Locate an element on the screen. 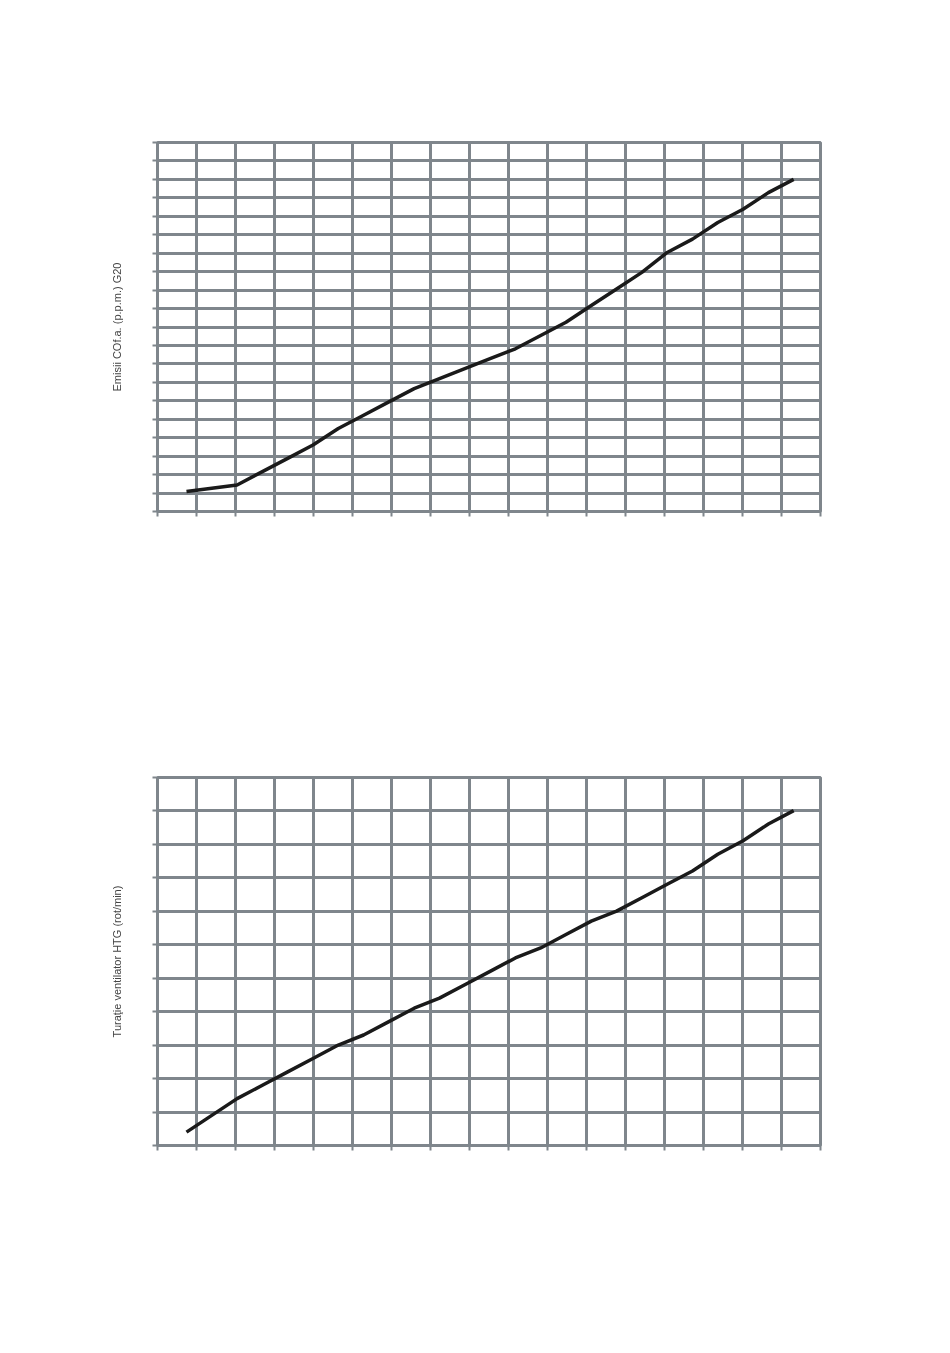  y-axis-title: Emisii COf.a. (p.p.m.) G20 is located at coordinates (116, 327).